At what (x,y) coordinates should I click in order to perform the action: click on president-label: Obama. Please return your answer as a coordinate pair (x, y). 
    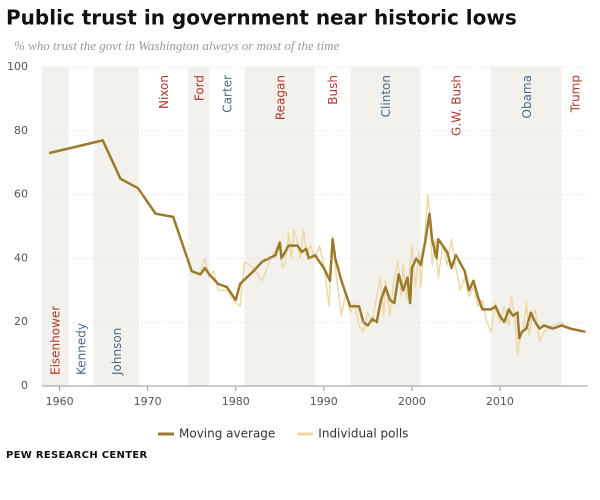
    Looking at the image, I should click on (527, 96).